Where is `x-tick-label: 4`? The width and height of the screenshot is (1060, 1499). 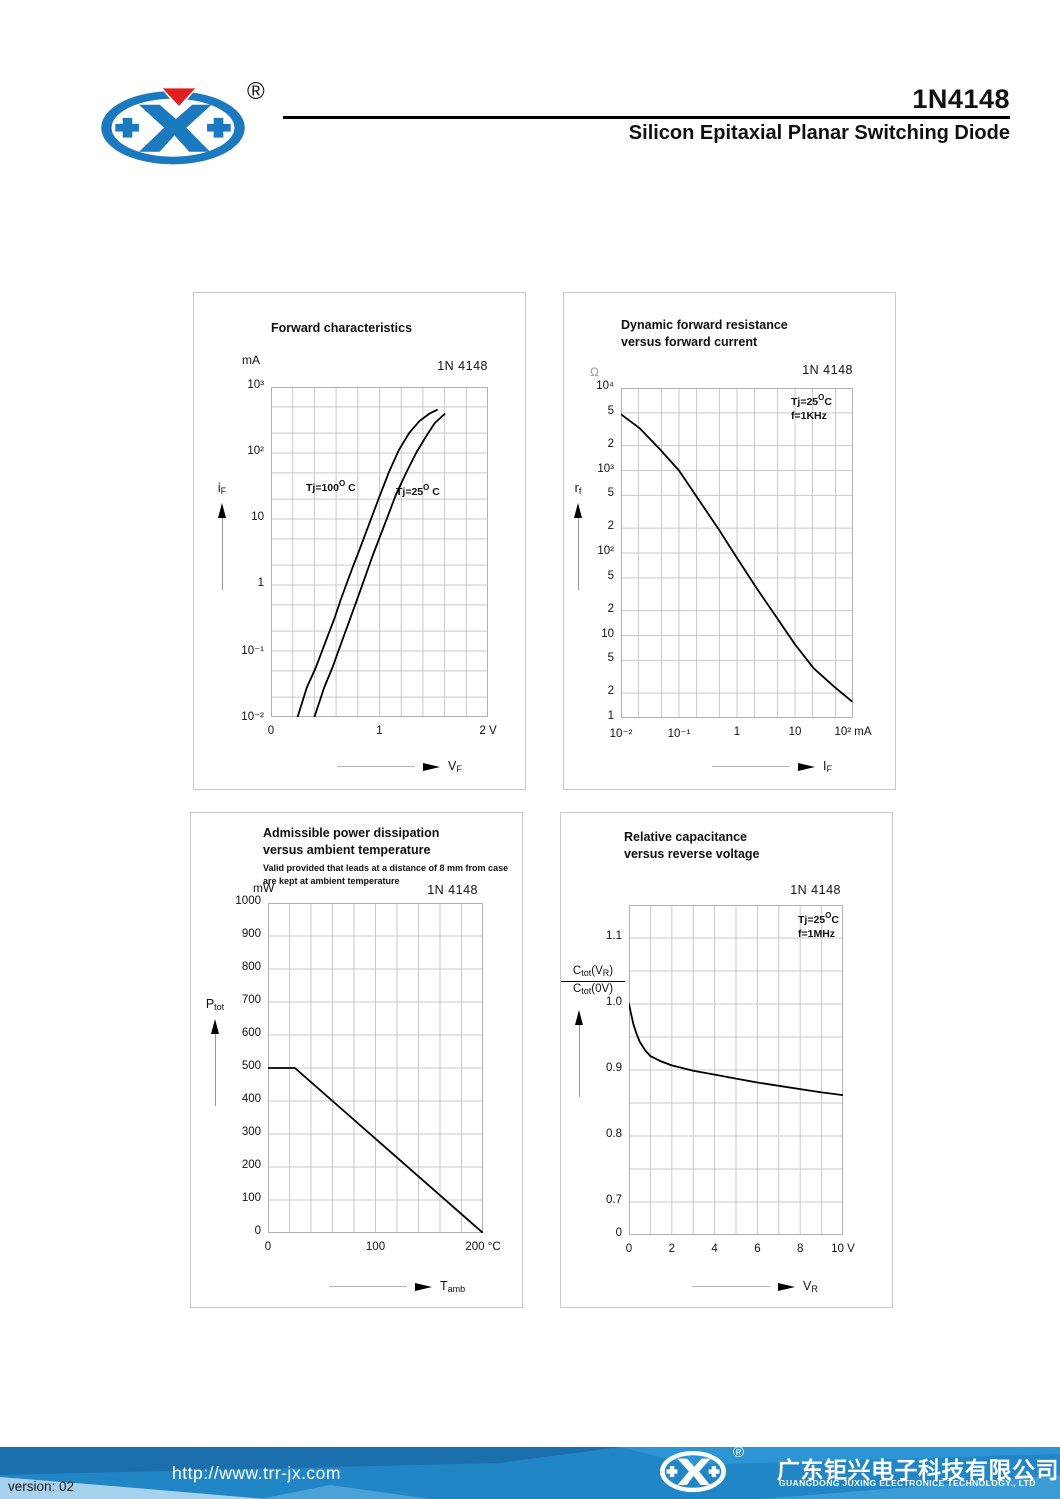 x-tick-label: 4 is located at coordinates (714, 1249).